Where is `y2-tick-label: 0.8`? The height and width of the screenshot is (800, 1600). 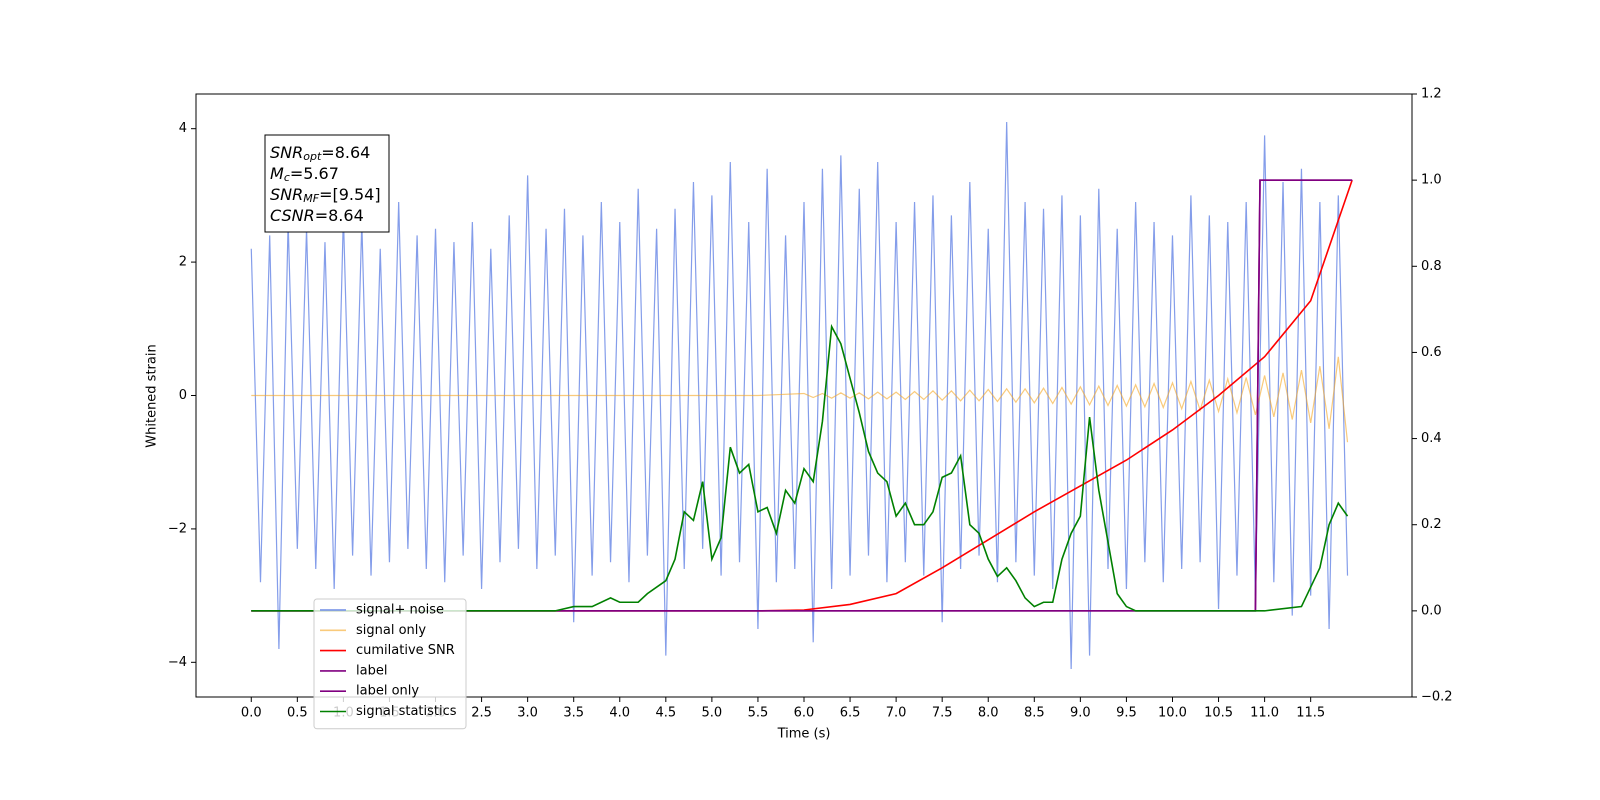 y2-tick-label: 0.8 is located at coordinates (1431, 266).